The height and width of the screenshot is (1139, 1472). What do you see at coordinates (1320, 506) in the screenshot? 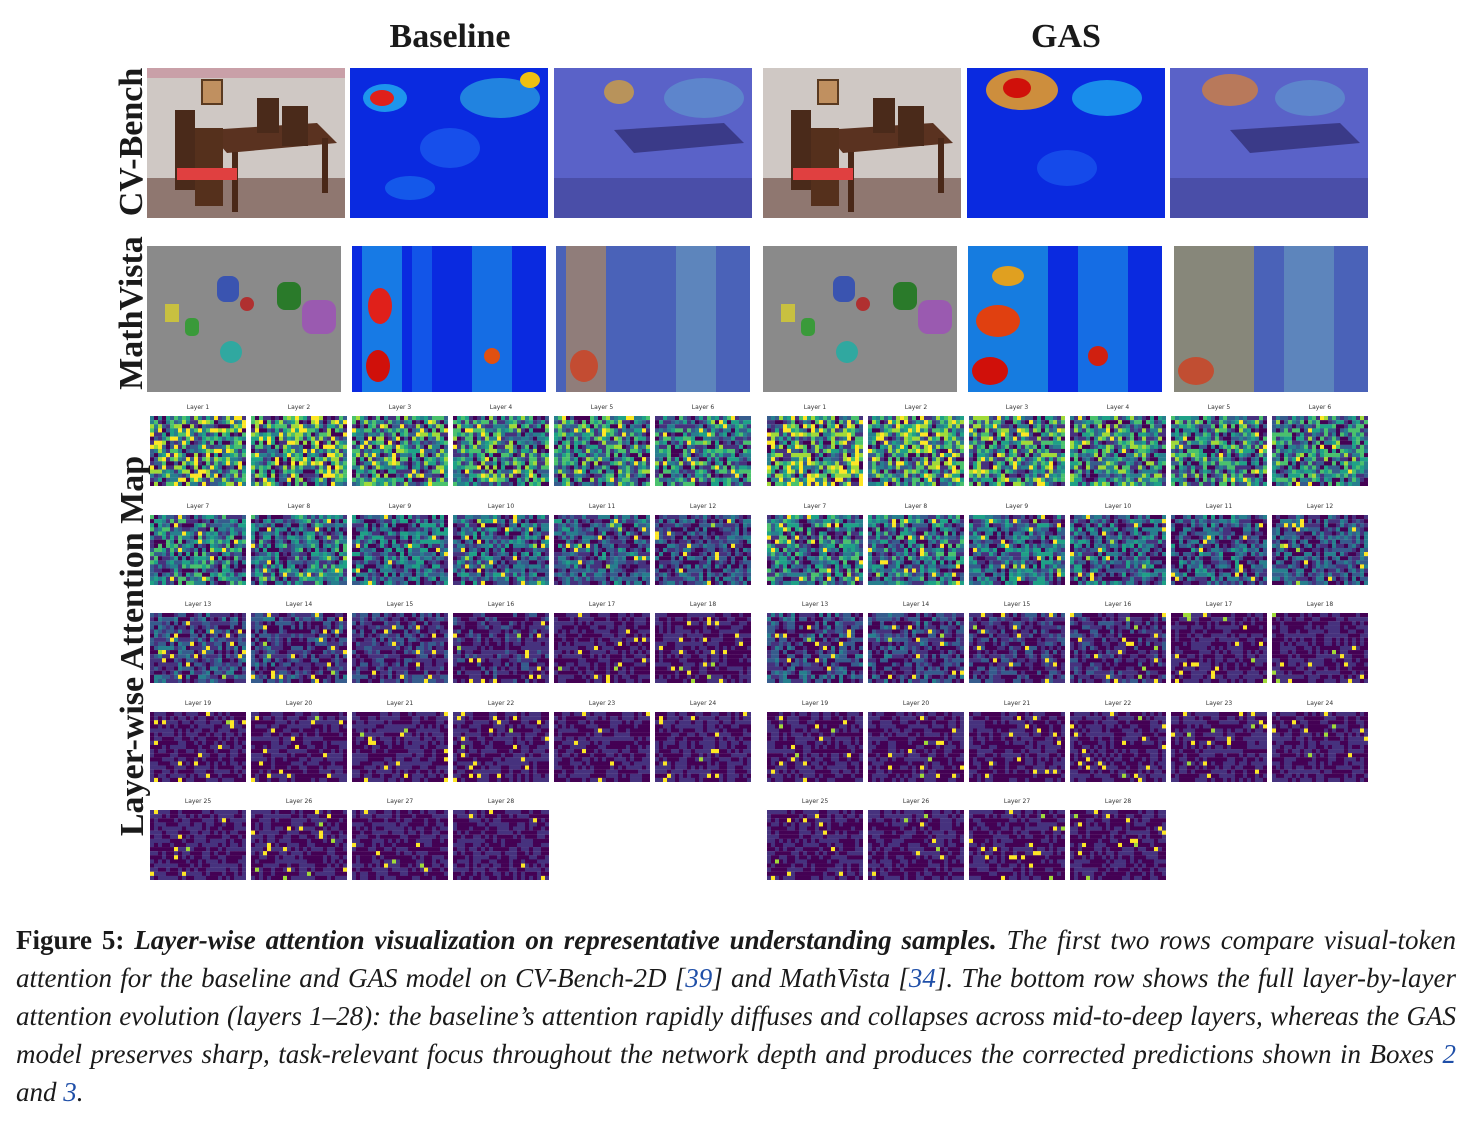
I see `layer-title: Layer 12` at bounding box center [1320, 506].